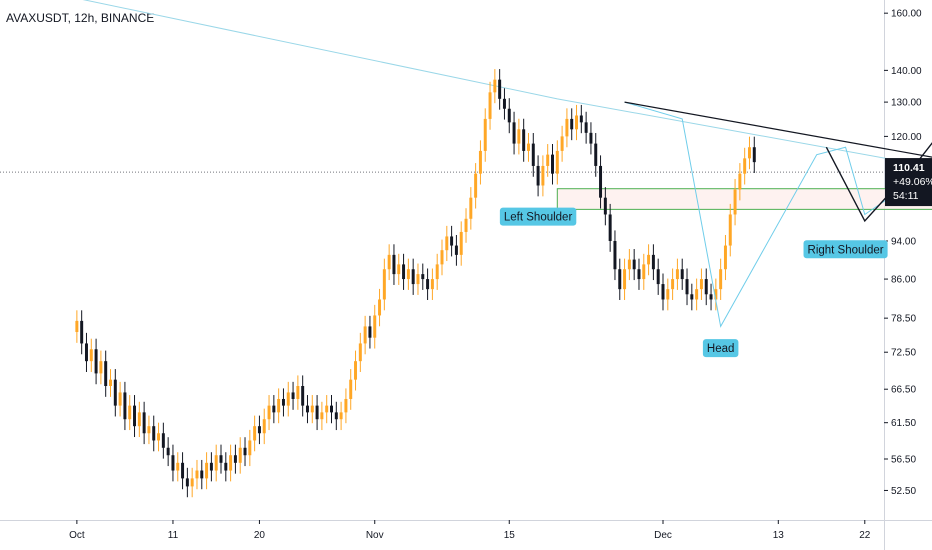 This screenshot has width=932, height=550. I want to click on x-tick-label: 11, so click(173, 535).